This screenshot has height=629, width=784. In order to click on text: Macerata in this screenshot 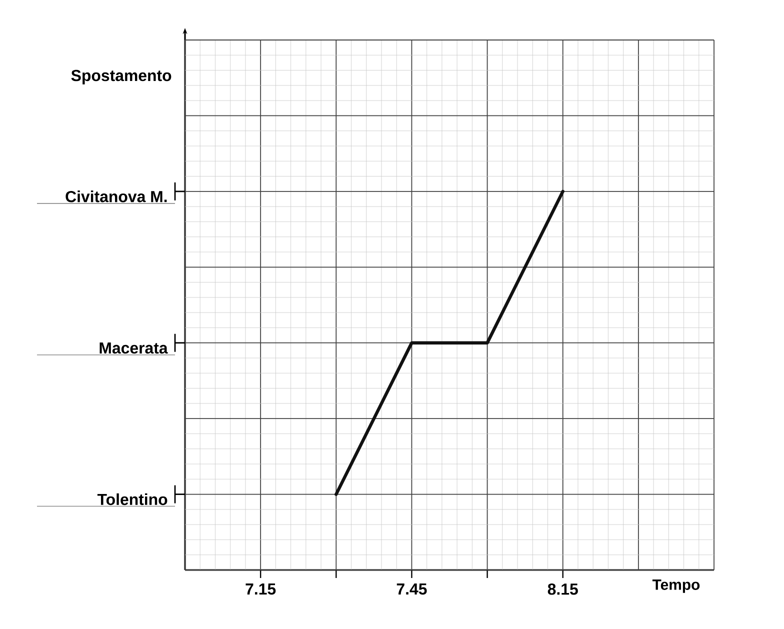, I will do `click(134, 348)`.